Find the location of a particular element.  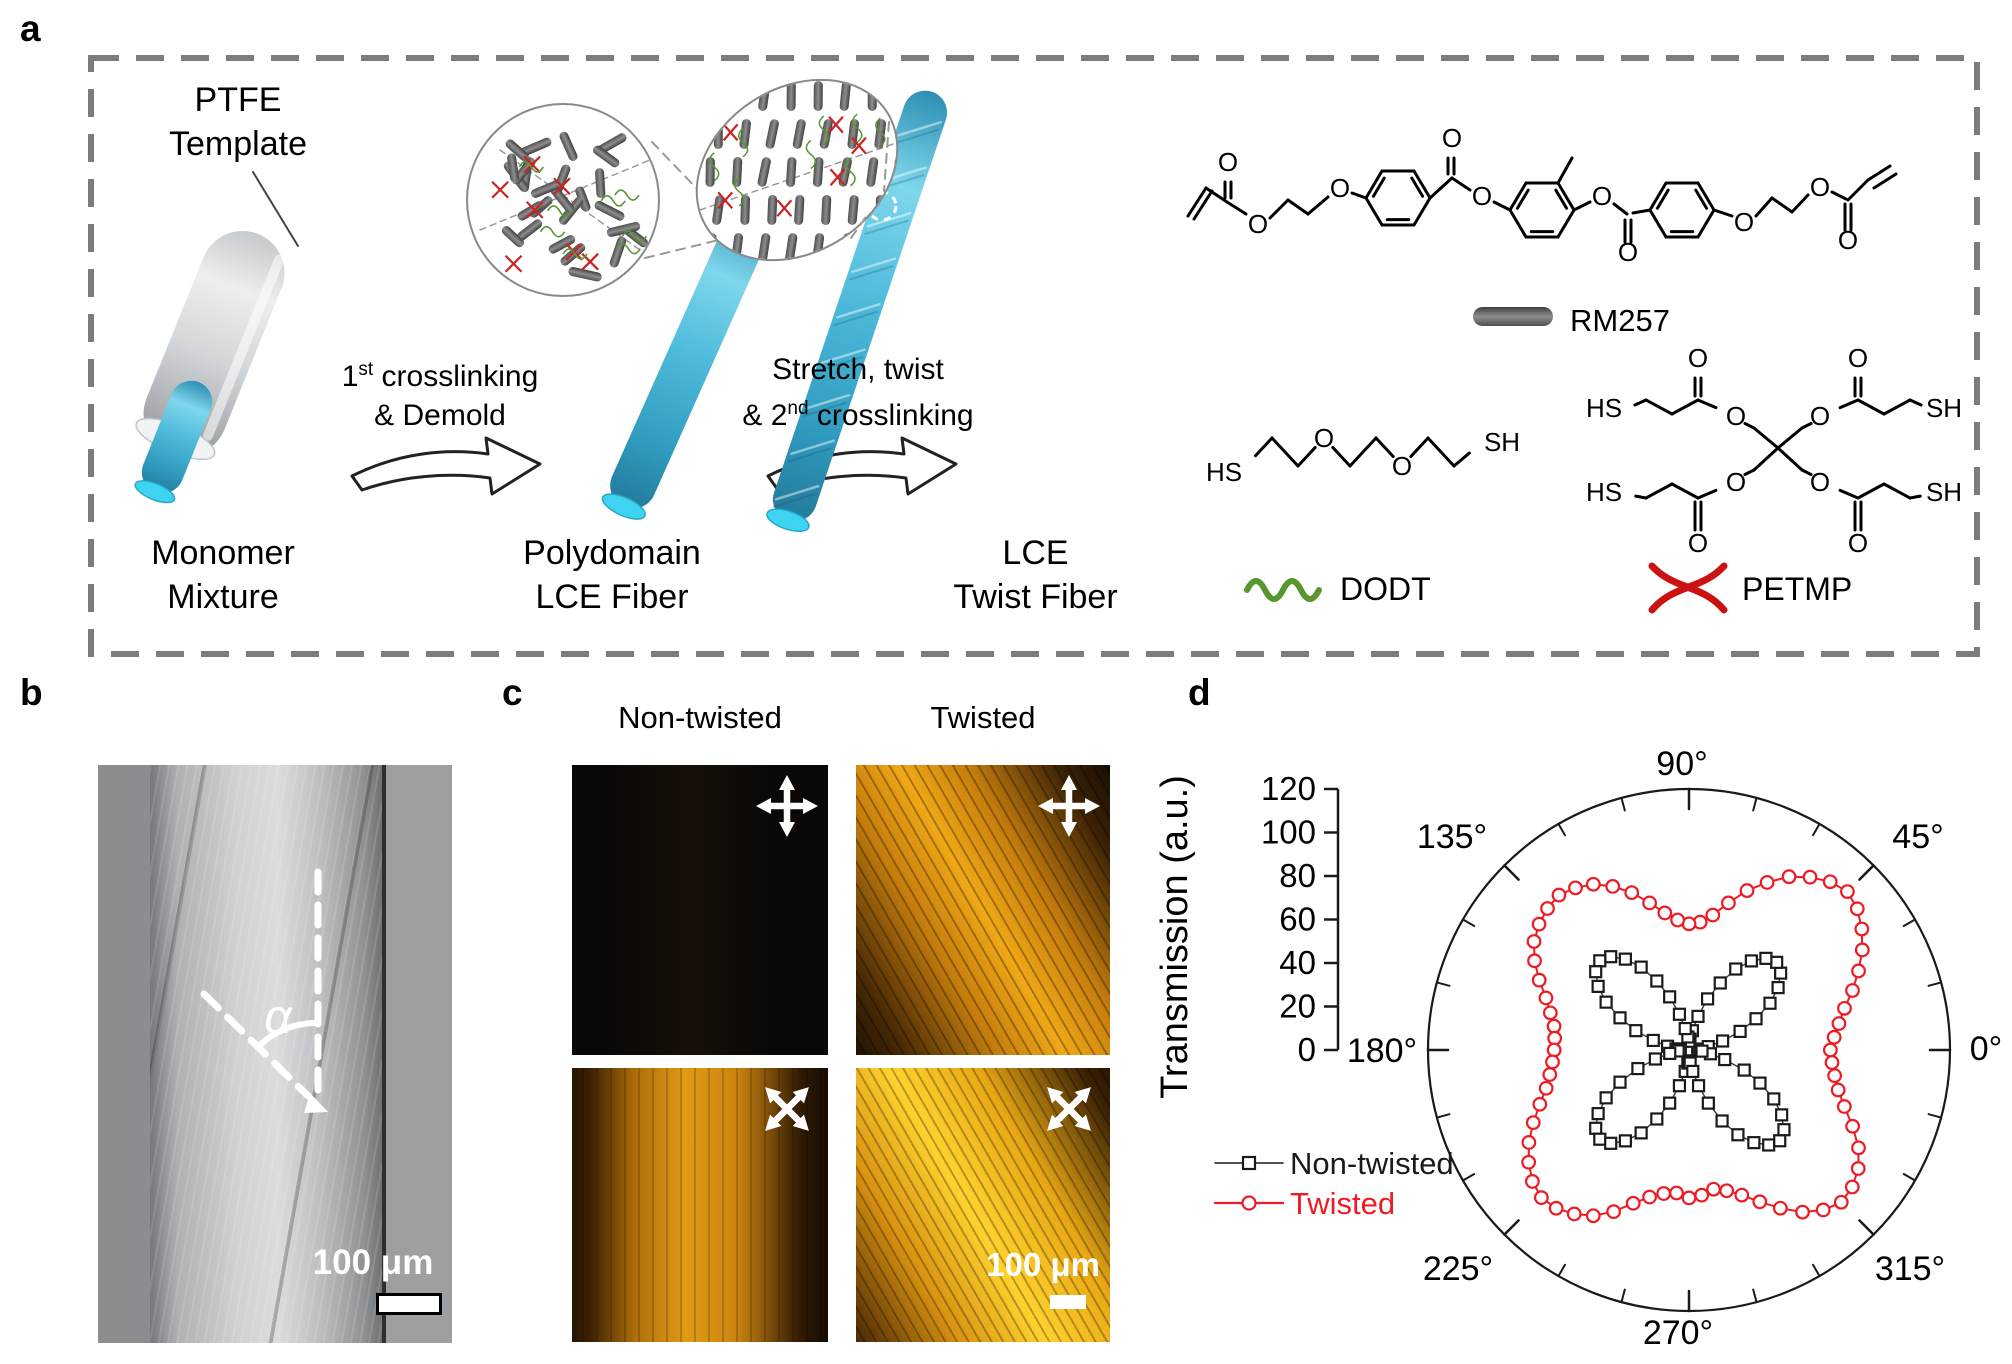

angle-label: 225° is located at coordinates (1458, 1269).